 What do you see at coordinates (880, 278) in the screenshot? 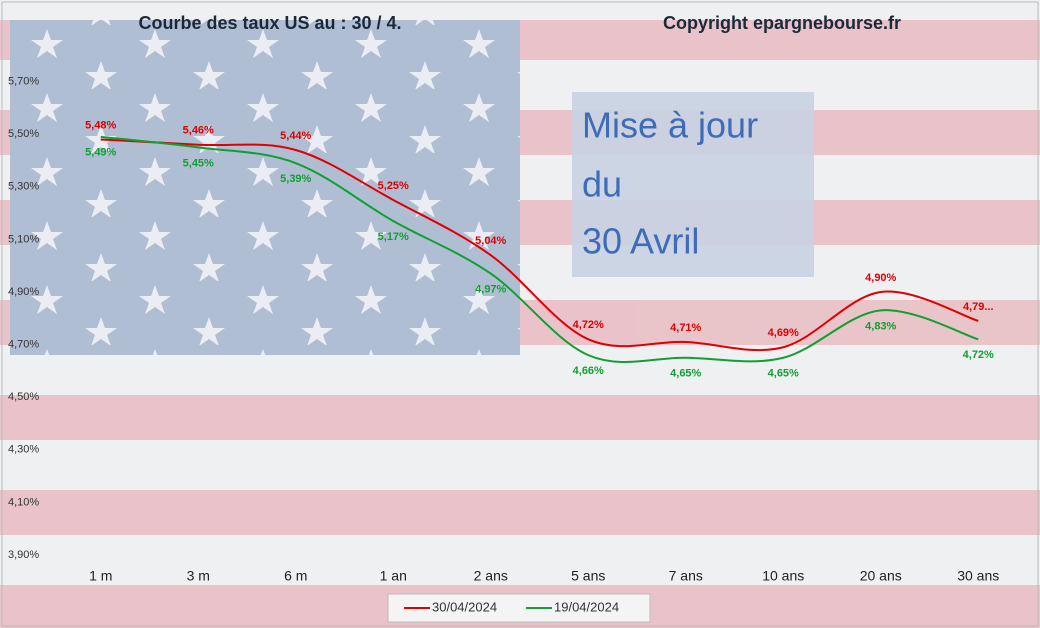
I see `value-label: 4,90%` at bounding box center [880, 278].